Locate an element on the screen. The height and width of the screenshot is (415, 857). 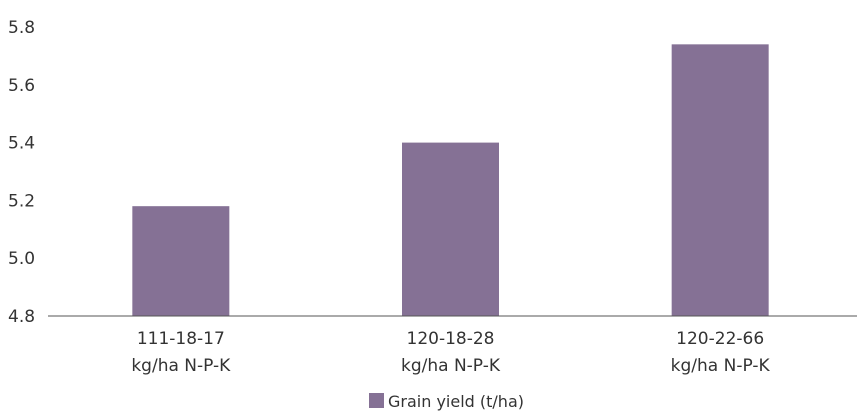
y-axis-ticks: 4.8 5.0 5.2 5.4 5.6 5.8 is located at coordinates (21, 172).